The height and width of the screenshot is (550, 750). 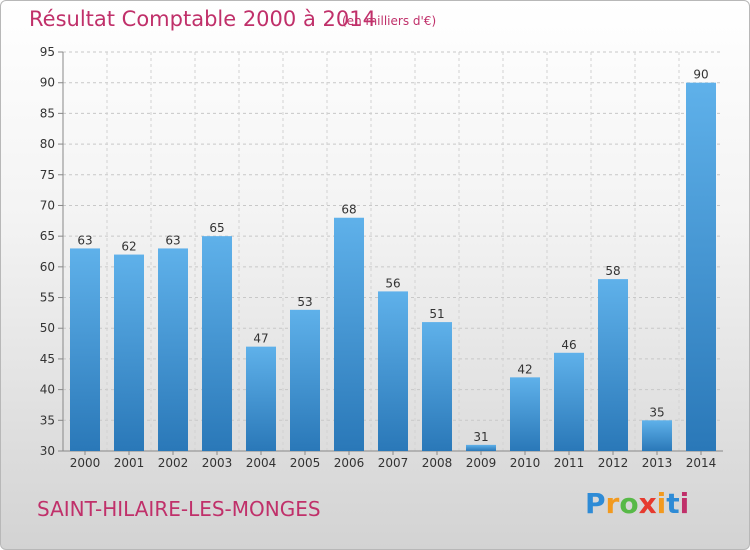 What do you see at coordinates (305, 463) in the screenshot?
I see `x-tick-label: 2005` at bounding box center [305, 463].